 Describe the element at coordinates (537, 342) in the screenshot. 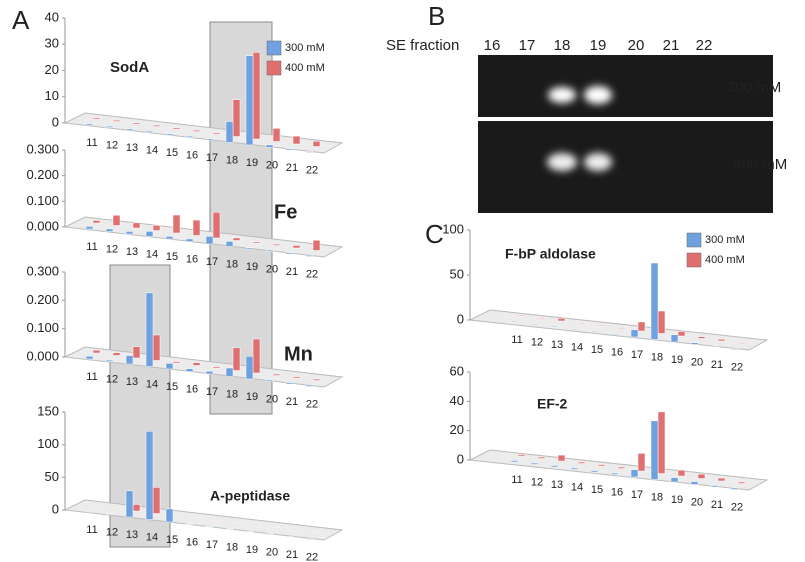

I see `x-tick-label: 12` at that location.